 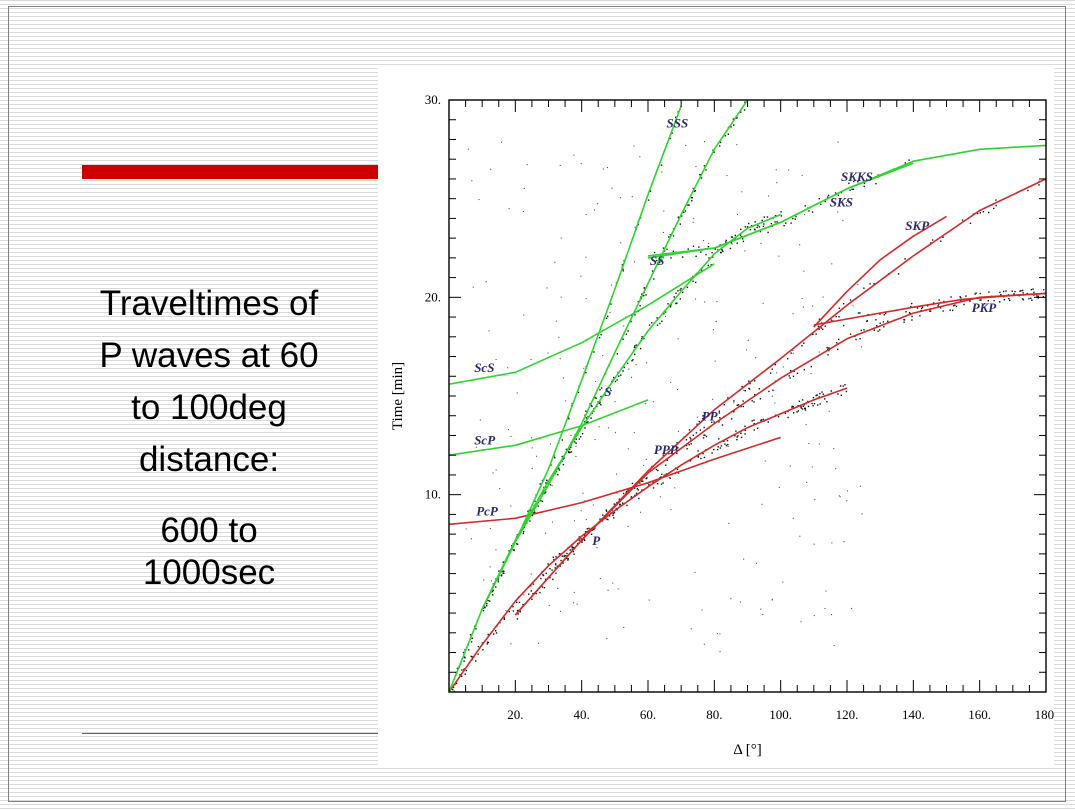 I want to click on x-axis-label: Δ [°], so click(x=747, y=750).